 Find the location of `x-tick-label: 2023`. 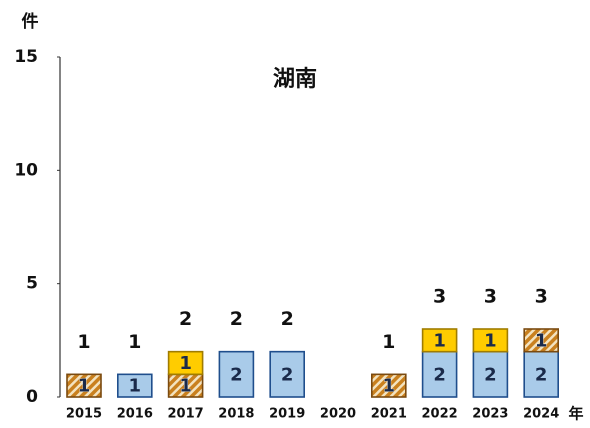

x-tick-label: 2023 is located at coordinates (490, 414).